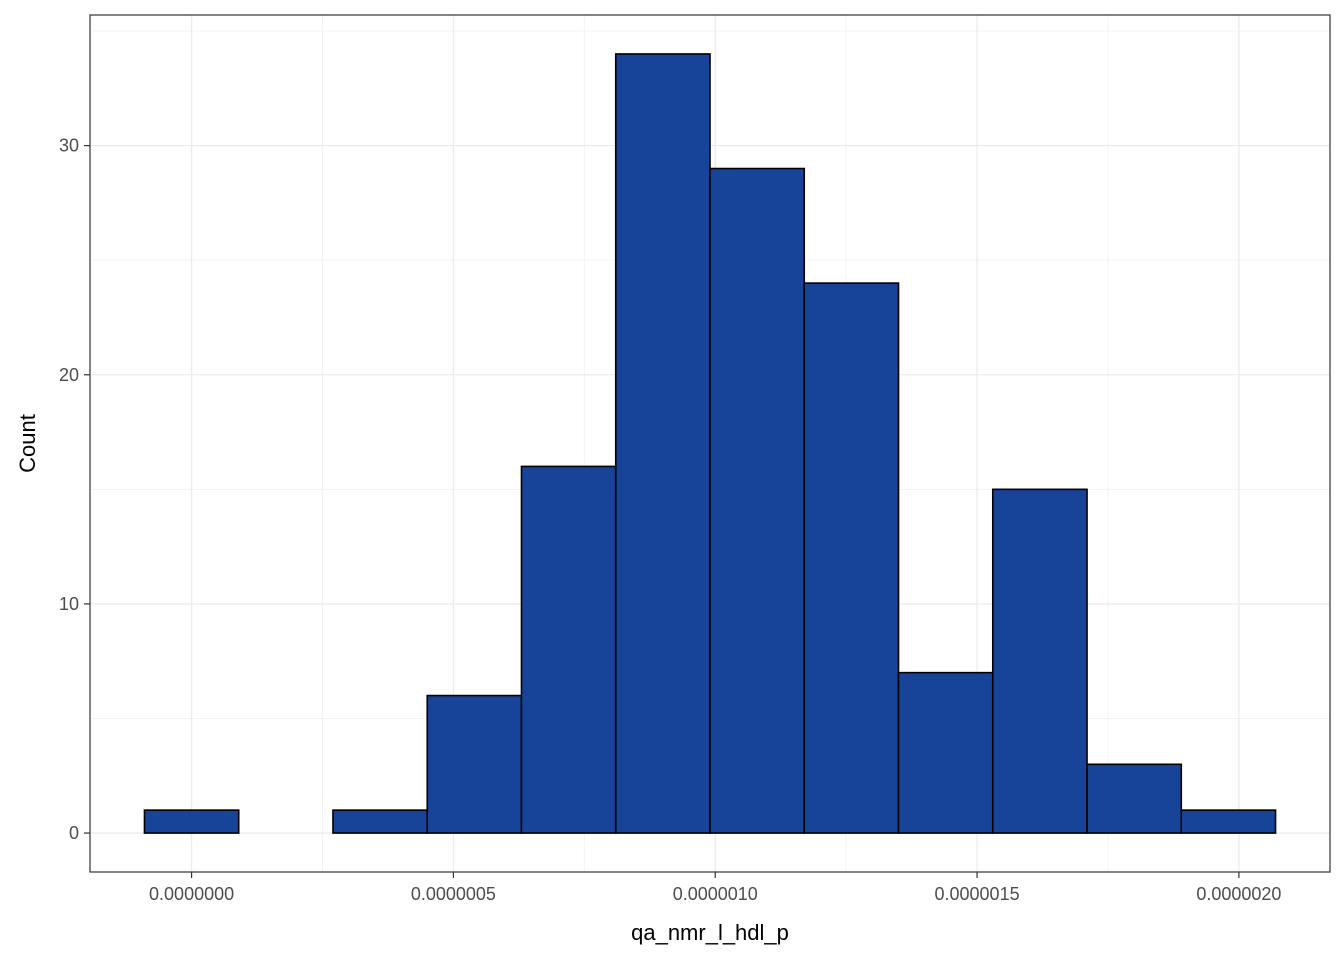 This screenshot has width=1344, height=965. Describe the element at coordinates (977, 894) in the screenshot. I see `x-tick-label: 0.0000015` at that location.